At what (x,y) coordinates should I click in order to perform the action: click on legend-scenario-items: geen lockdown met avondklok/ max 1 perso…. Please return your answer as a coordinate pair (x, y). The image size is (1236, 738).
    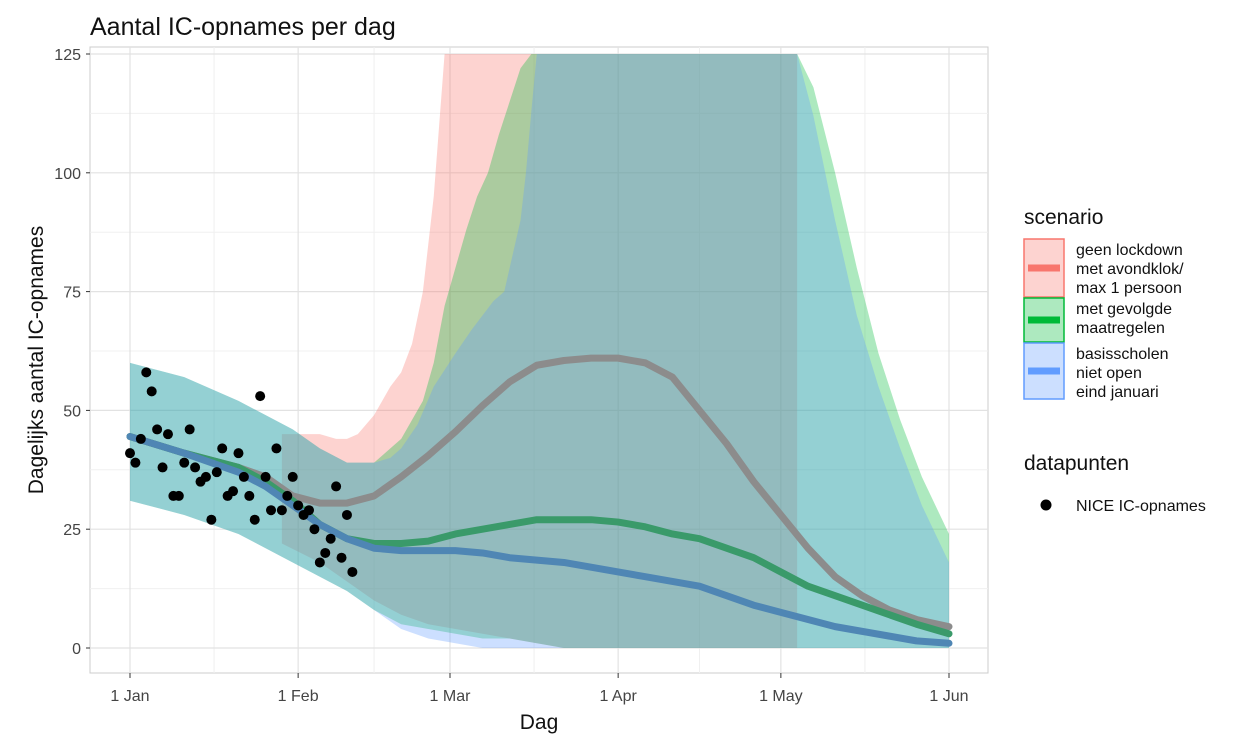
    Looking at the image, I should click on (1103, 319).